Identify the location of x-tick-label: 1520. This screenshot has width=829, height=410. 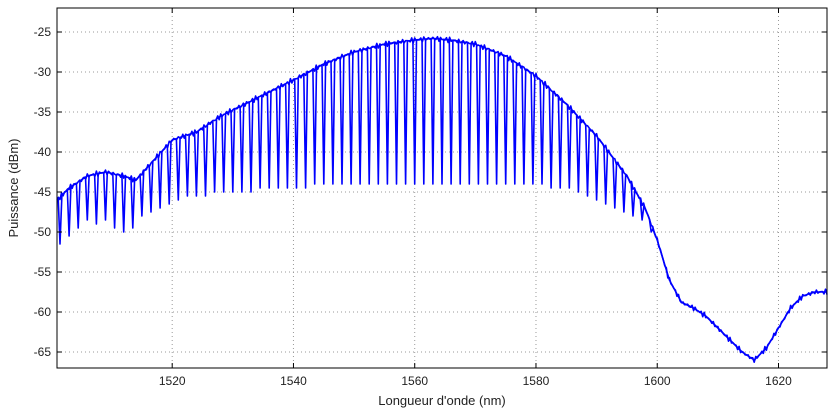
(172, 381).